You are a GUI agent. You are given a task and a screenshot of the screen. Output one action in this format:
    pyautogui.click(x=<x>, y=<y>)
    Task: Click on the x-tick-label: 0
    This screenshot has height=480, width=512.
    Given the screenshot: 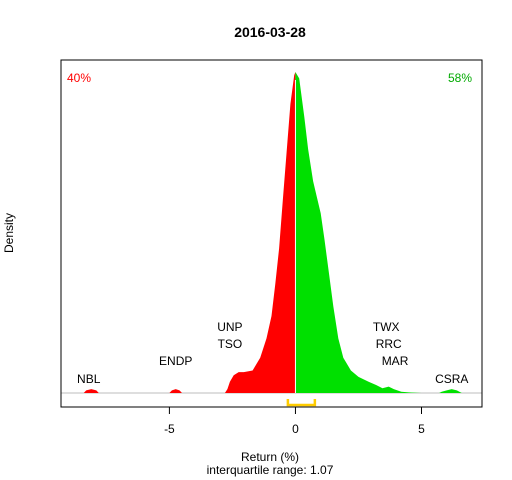 What is the action you would take?
    pyautogui.click(x=295, y=429)
    